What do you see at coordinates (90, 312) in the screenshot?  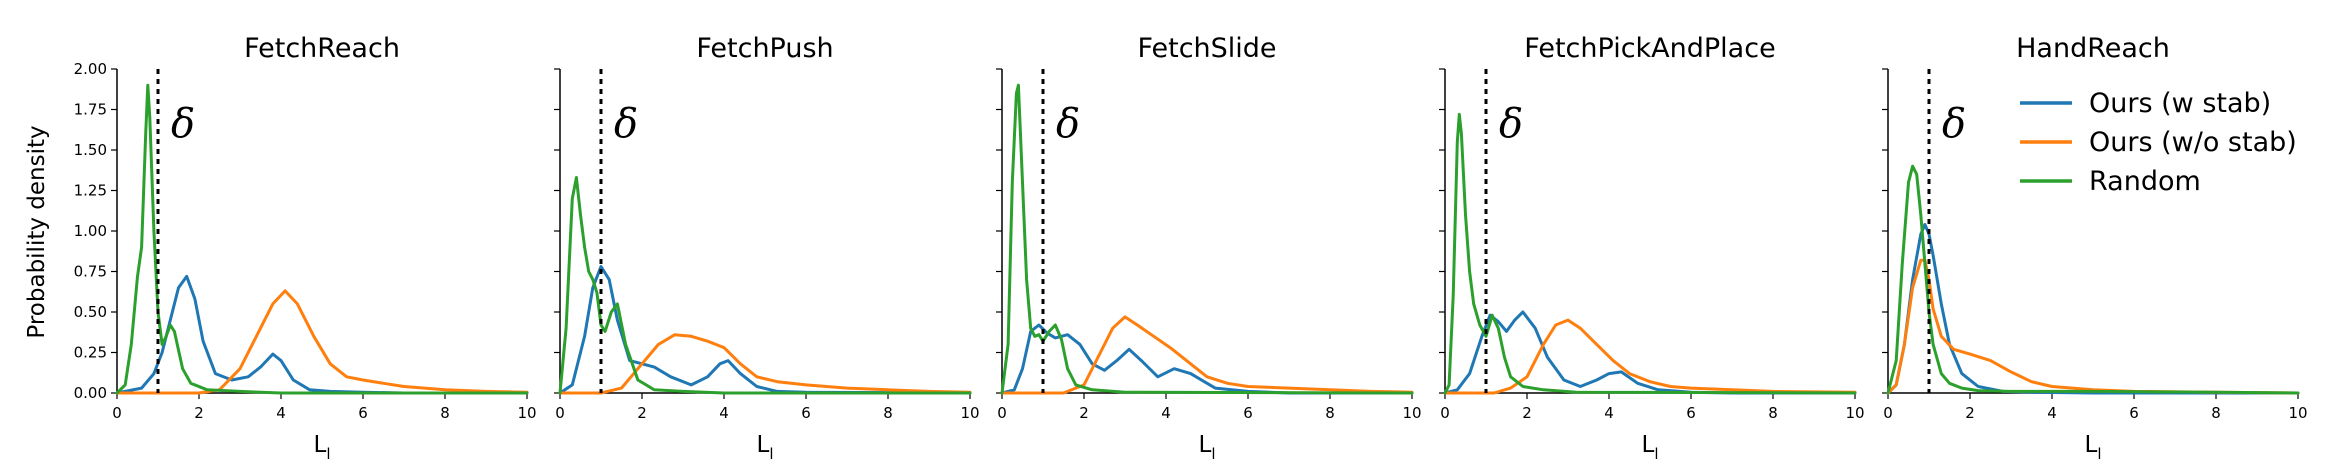 I see `y-tick-label: 0.50` at bounding box center [90, 312].